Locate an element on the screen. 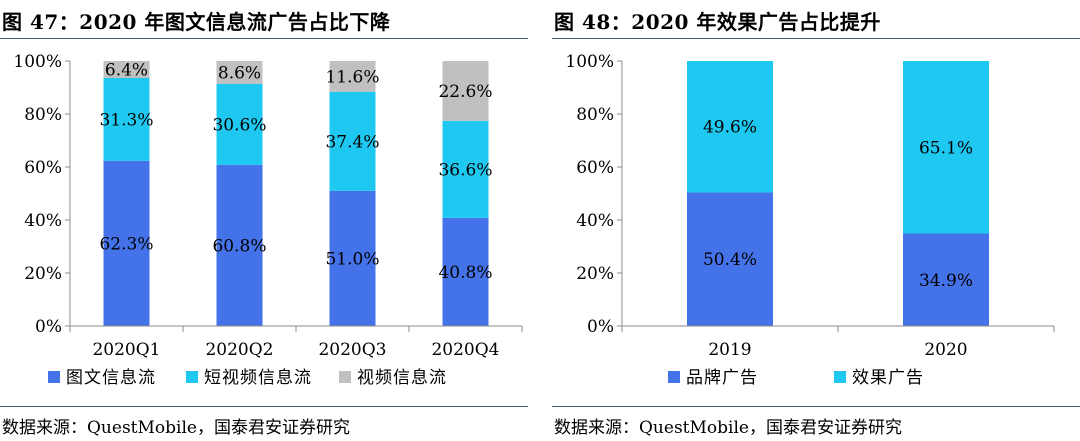 The height and width of the screenshot is (441, 1080). data-label: 8.6% is located at coordinates (239, 73).